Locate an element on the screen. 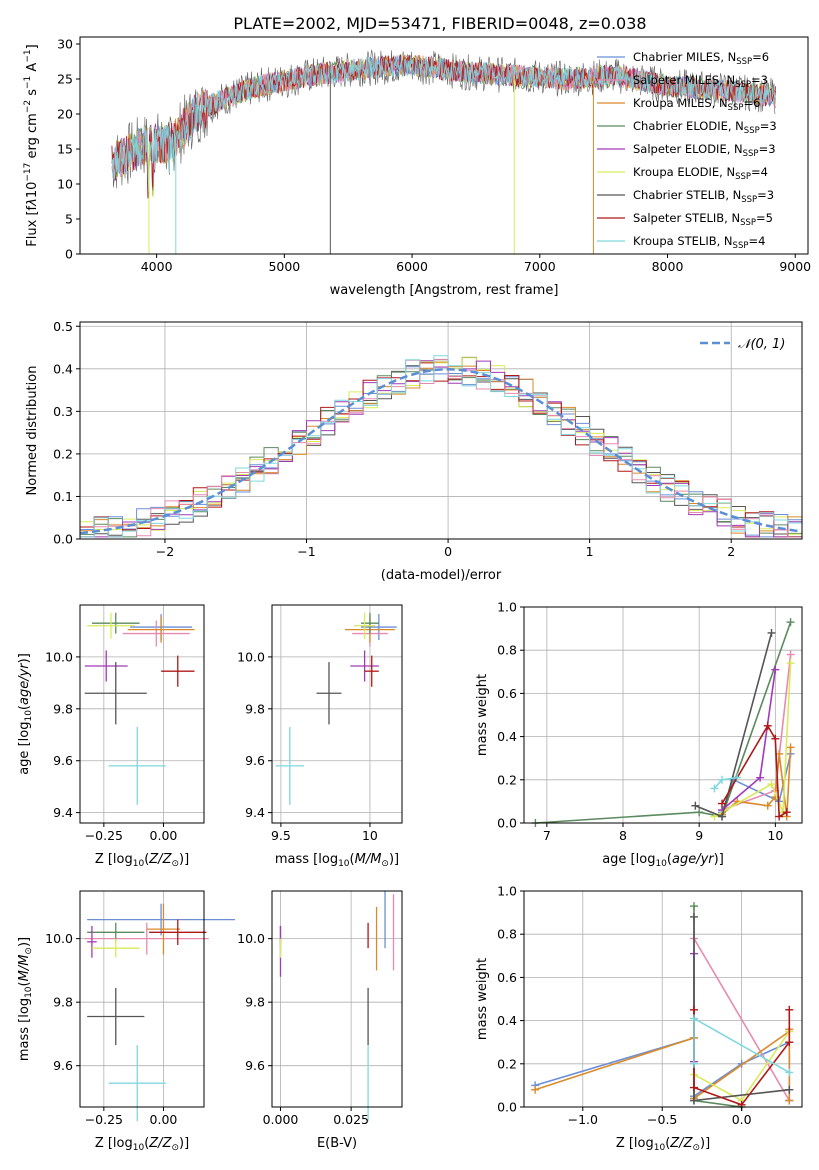 The width and height of the screenshot is (819, 1170). legend-label: 𝒩(0, 1) is located at coordinates (761, 344).